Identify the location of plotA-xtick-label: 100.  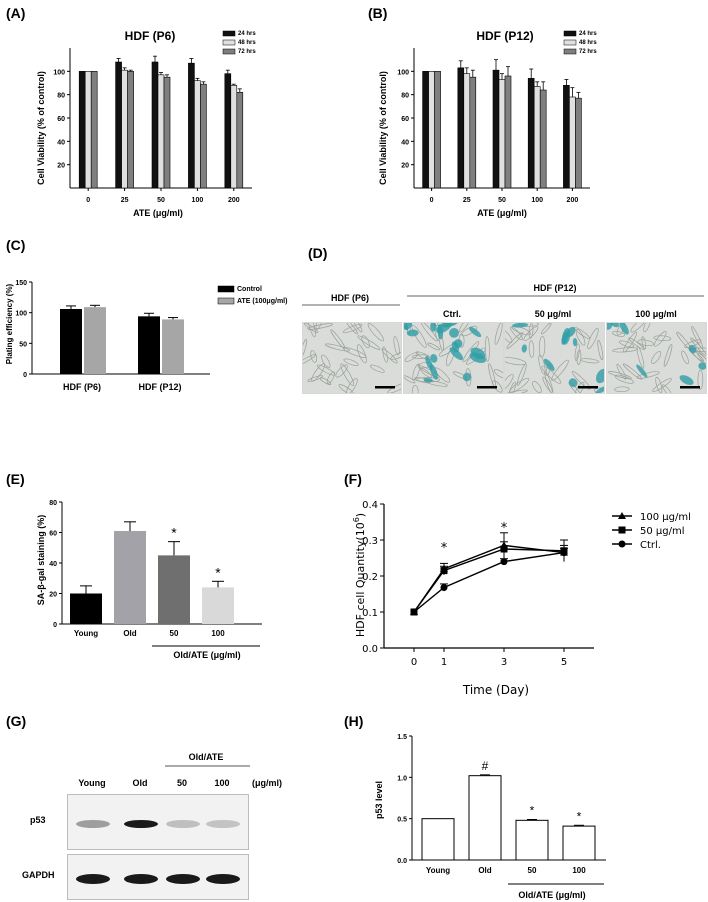
(198, 200).